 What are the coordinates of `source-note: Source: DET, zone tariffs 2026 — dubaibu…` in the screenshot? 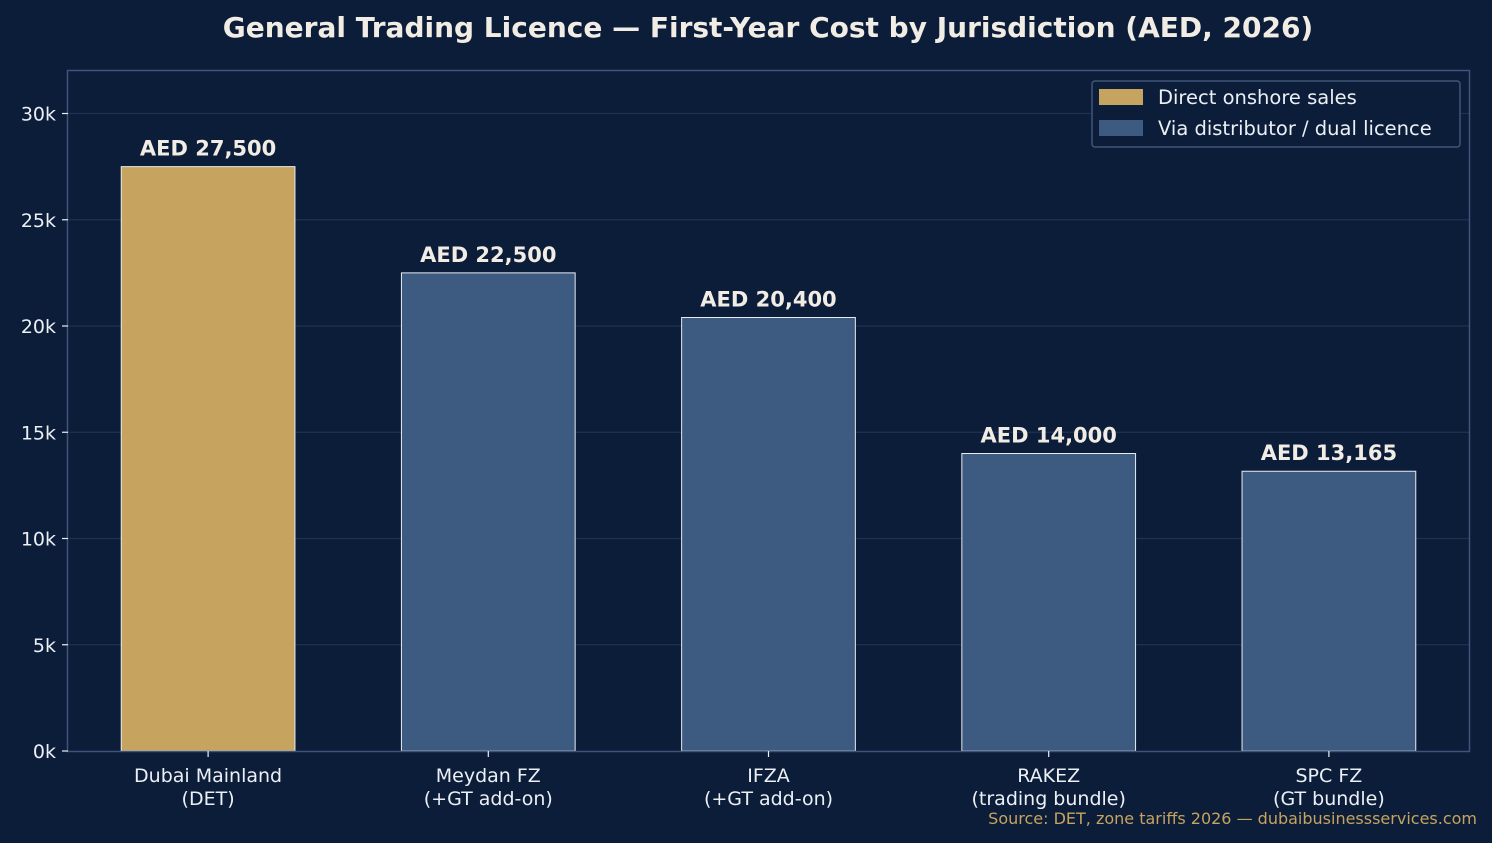 It's located at (1232, 818).